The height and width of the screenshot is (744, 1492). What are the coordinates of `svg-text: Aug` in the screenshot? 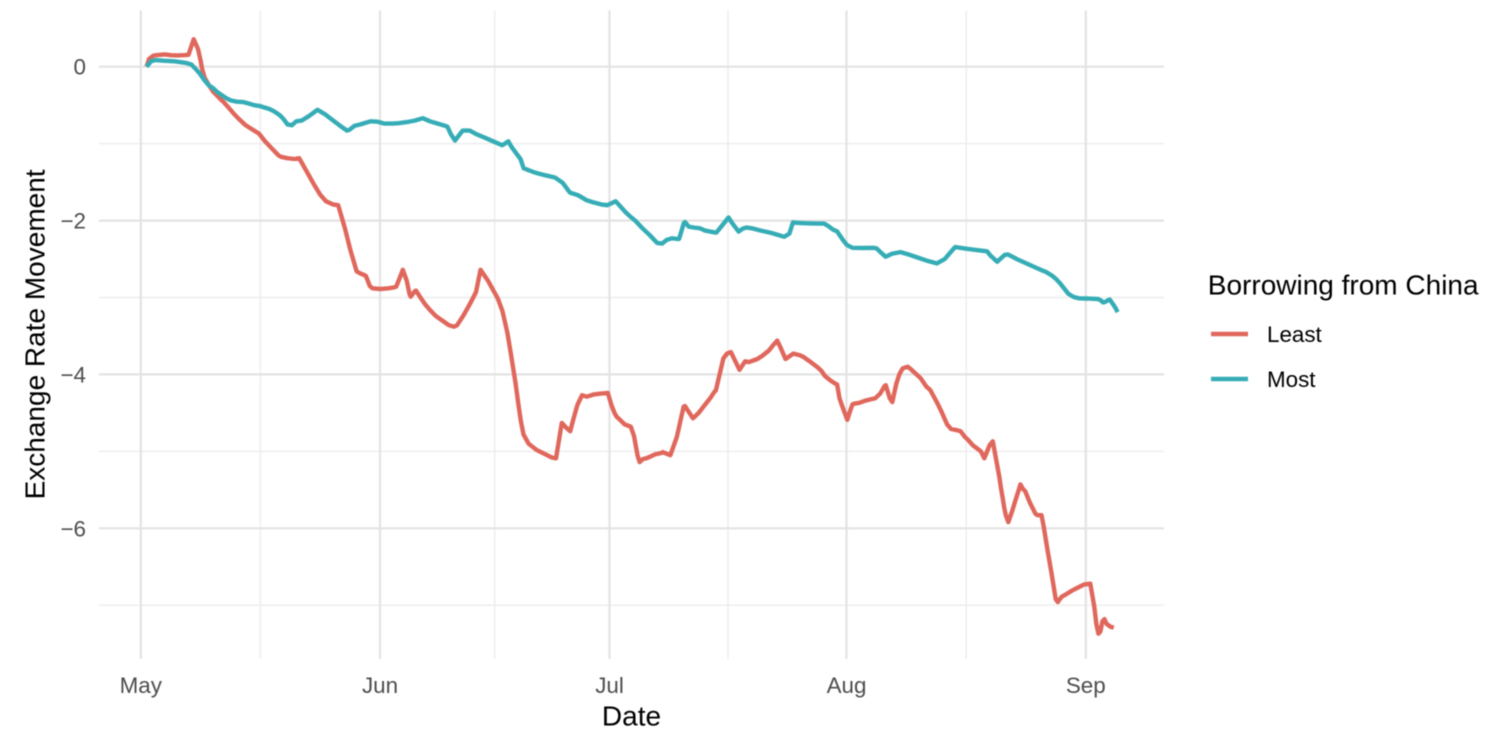 It's located at (847, 685).